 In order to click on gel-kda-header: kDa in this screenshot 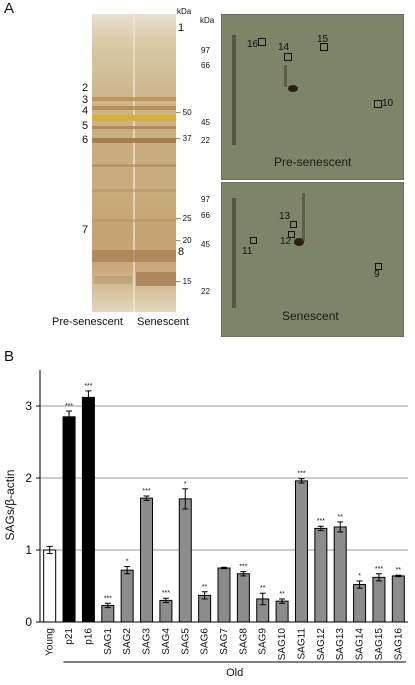, I will do `click(184, 11)`.